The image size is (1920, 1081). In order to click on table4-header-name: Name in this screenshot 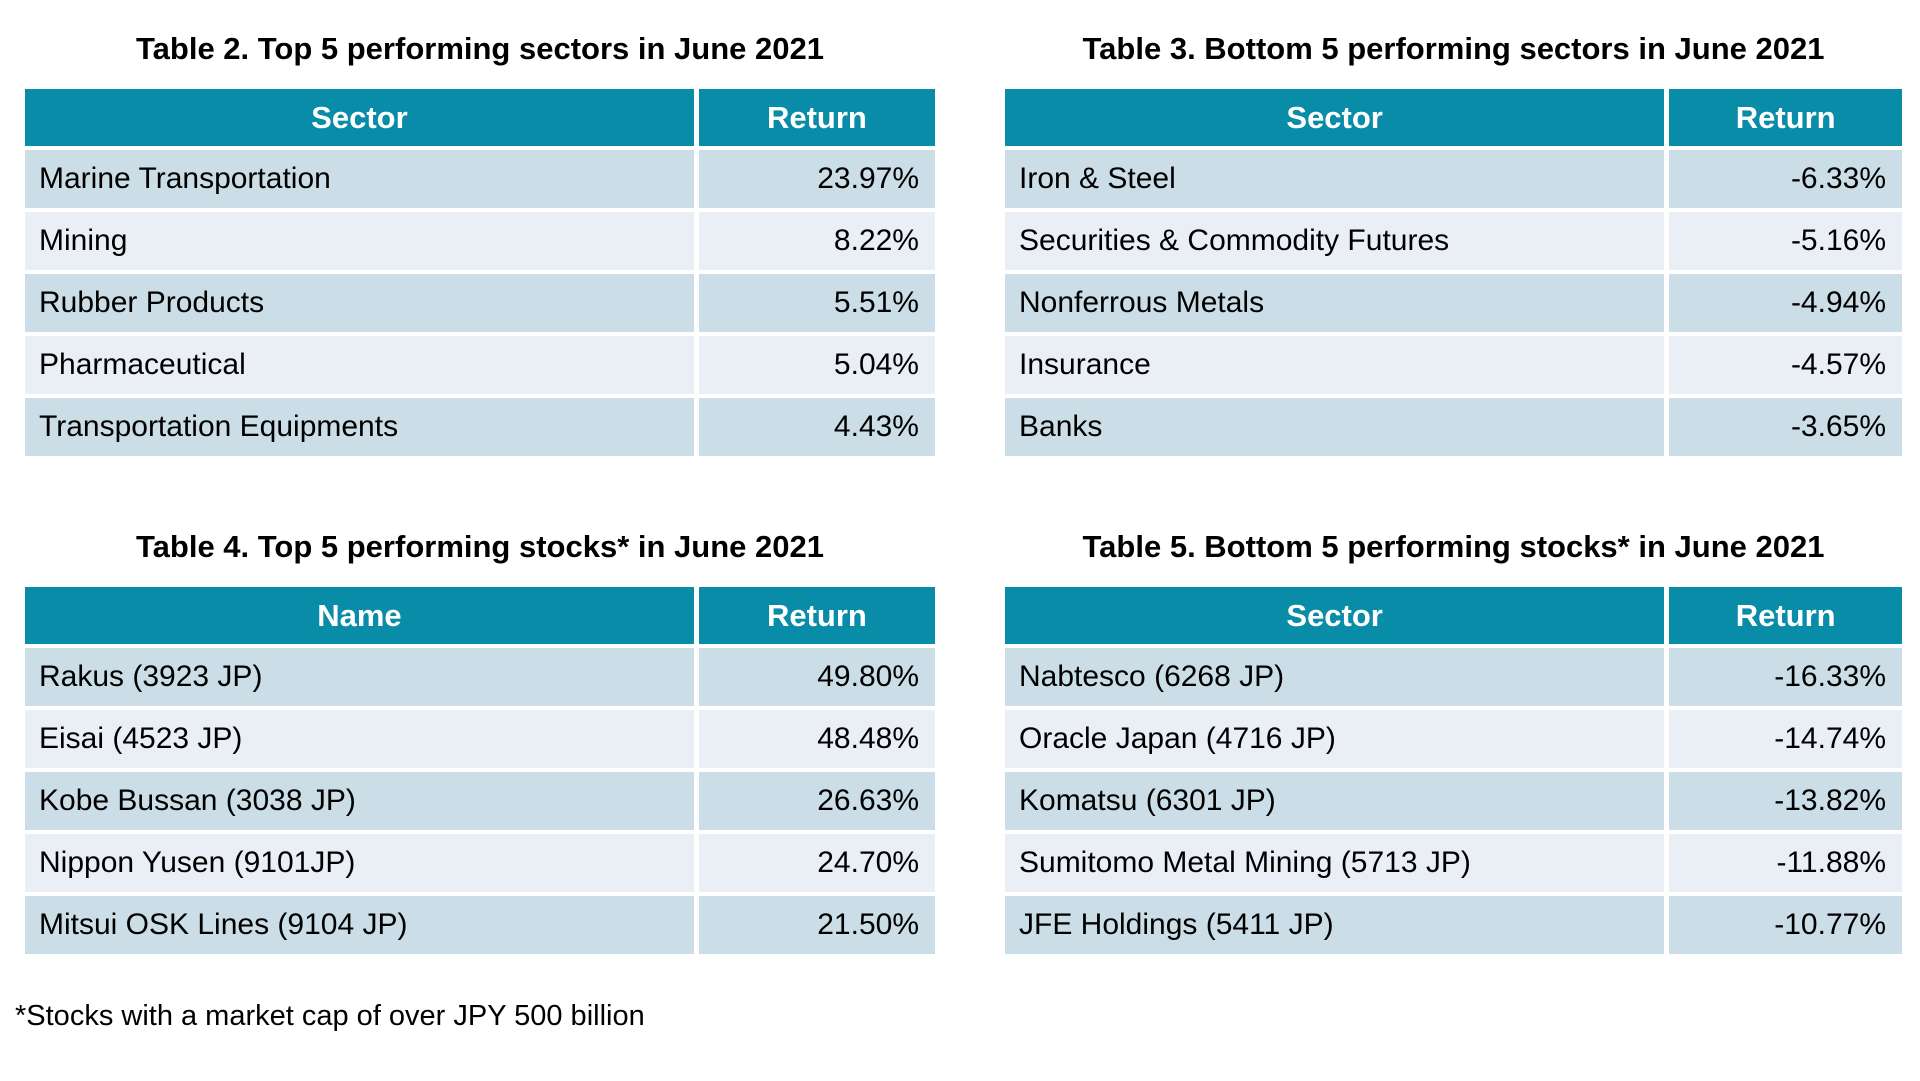, I will do `click(359, 615)`.